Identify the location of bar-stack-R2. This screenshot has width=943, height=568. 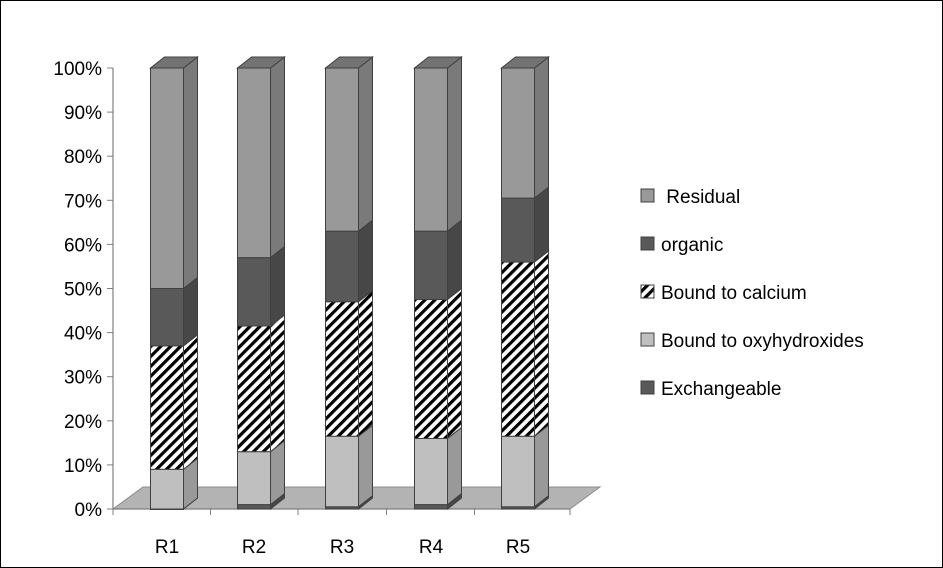
(261, 283).